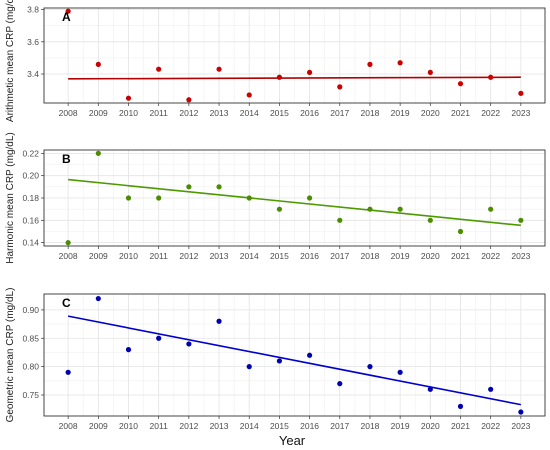 Image resolution: width=550 pixels, height=450 pixels. What do you see at coordinates (30, 220) in the screenshot?
I see `y-tick-label: 0.16` at bounding box center [30, 220].